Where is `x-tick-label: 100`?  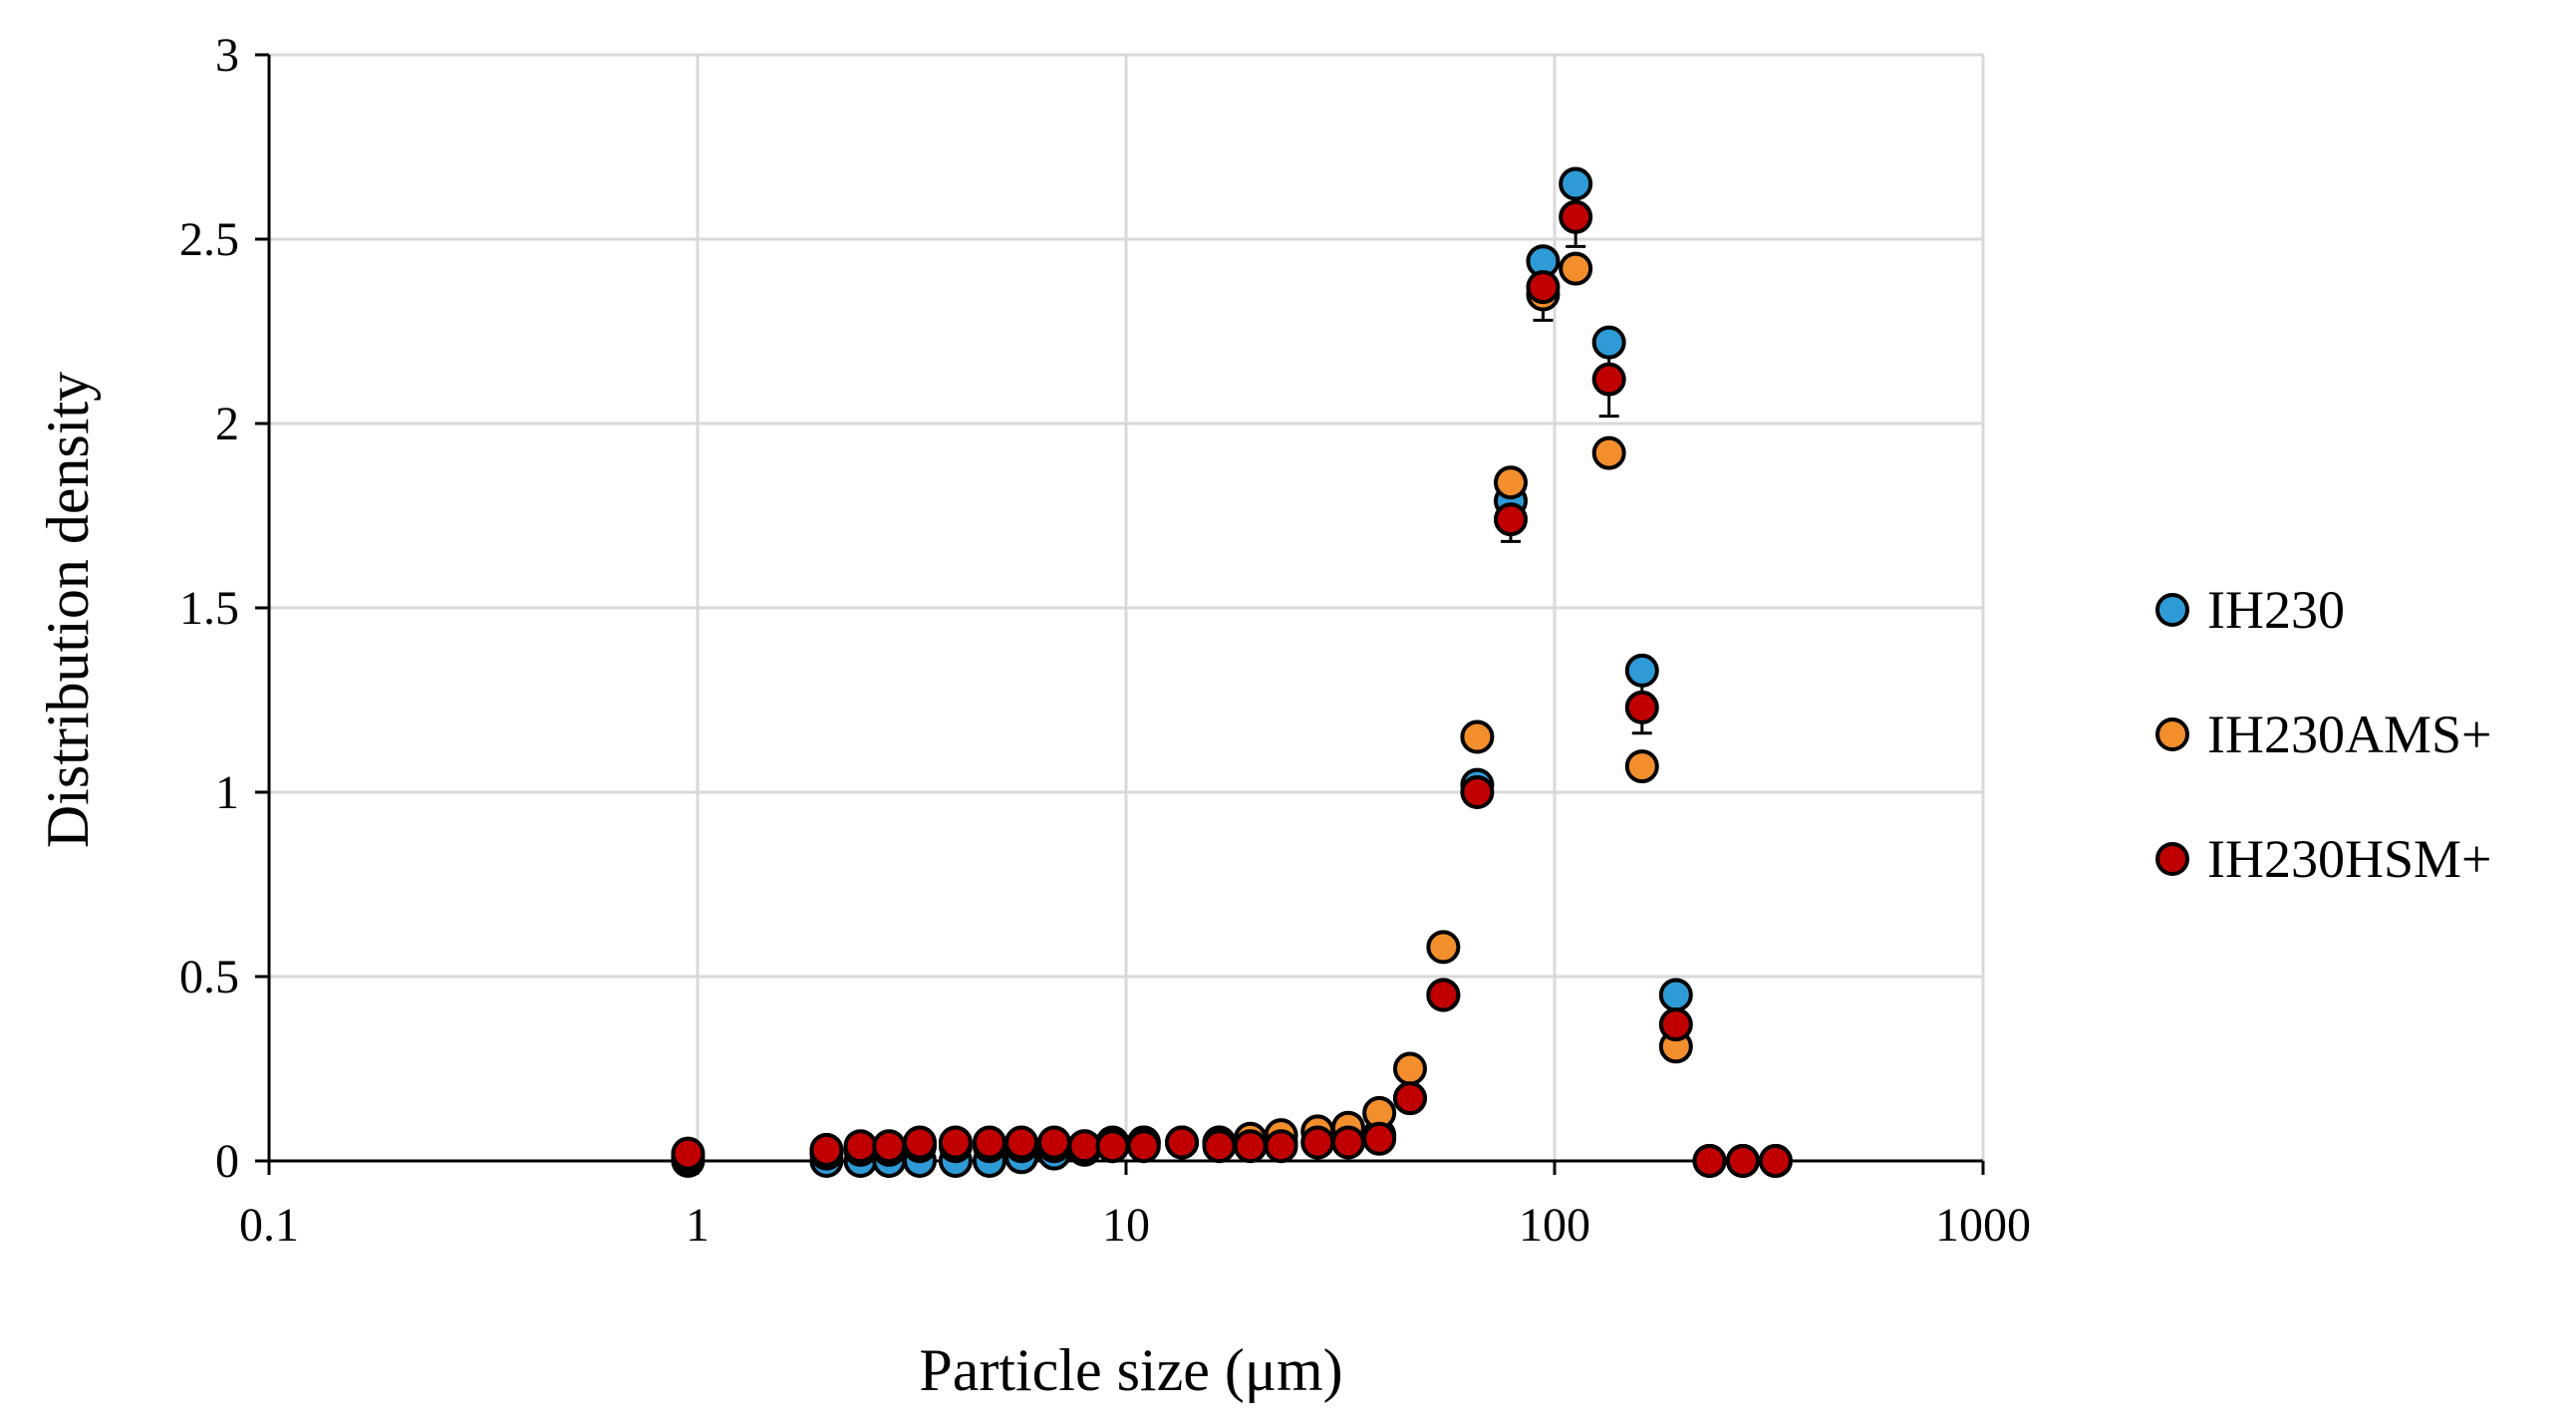
x-tick-label: 100 is located at coordinates (1554, 1225).